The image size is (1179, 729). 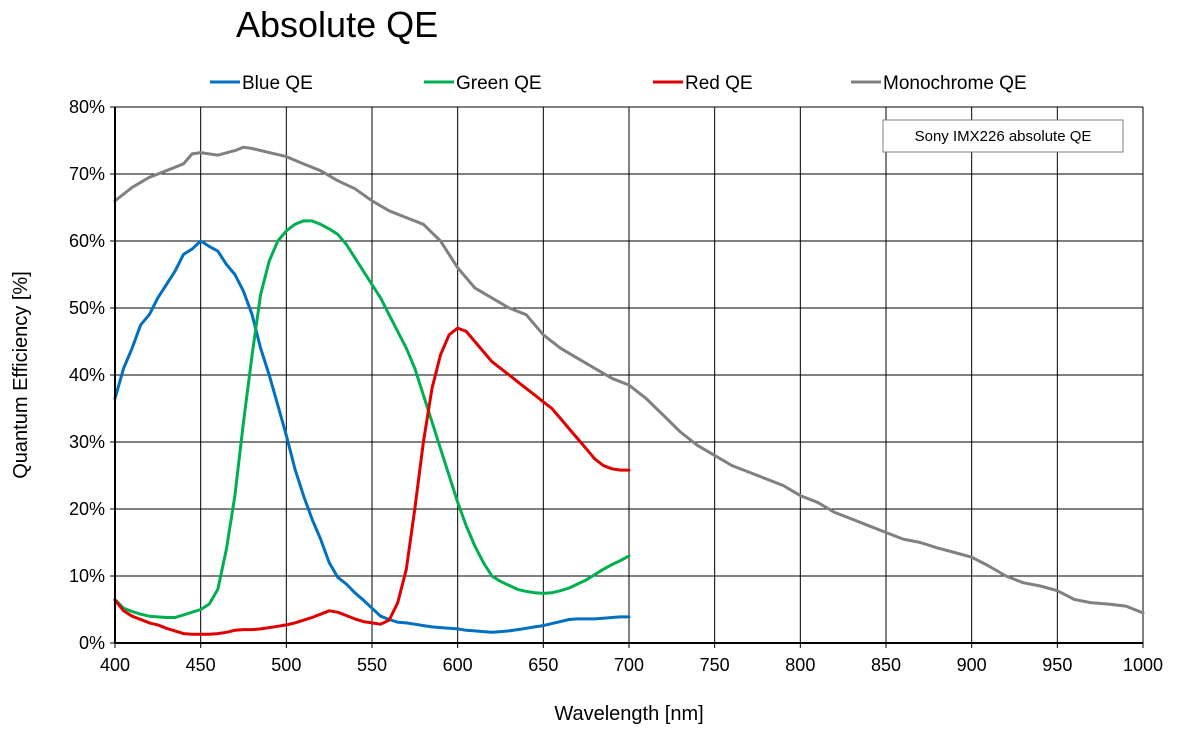 What do you see at coordinates (87, 509) in the screenshot?
I see `y-tick-label: 20%` at bounding box center [87, 509].